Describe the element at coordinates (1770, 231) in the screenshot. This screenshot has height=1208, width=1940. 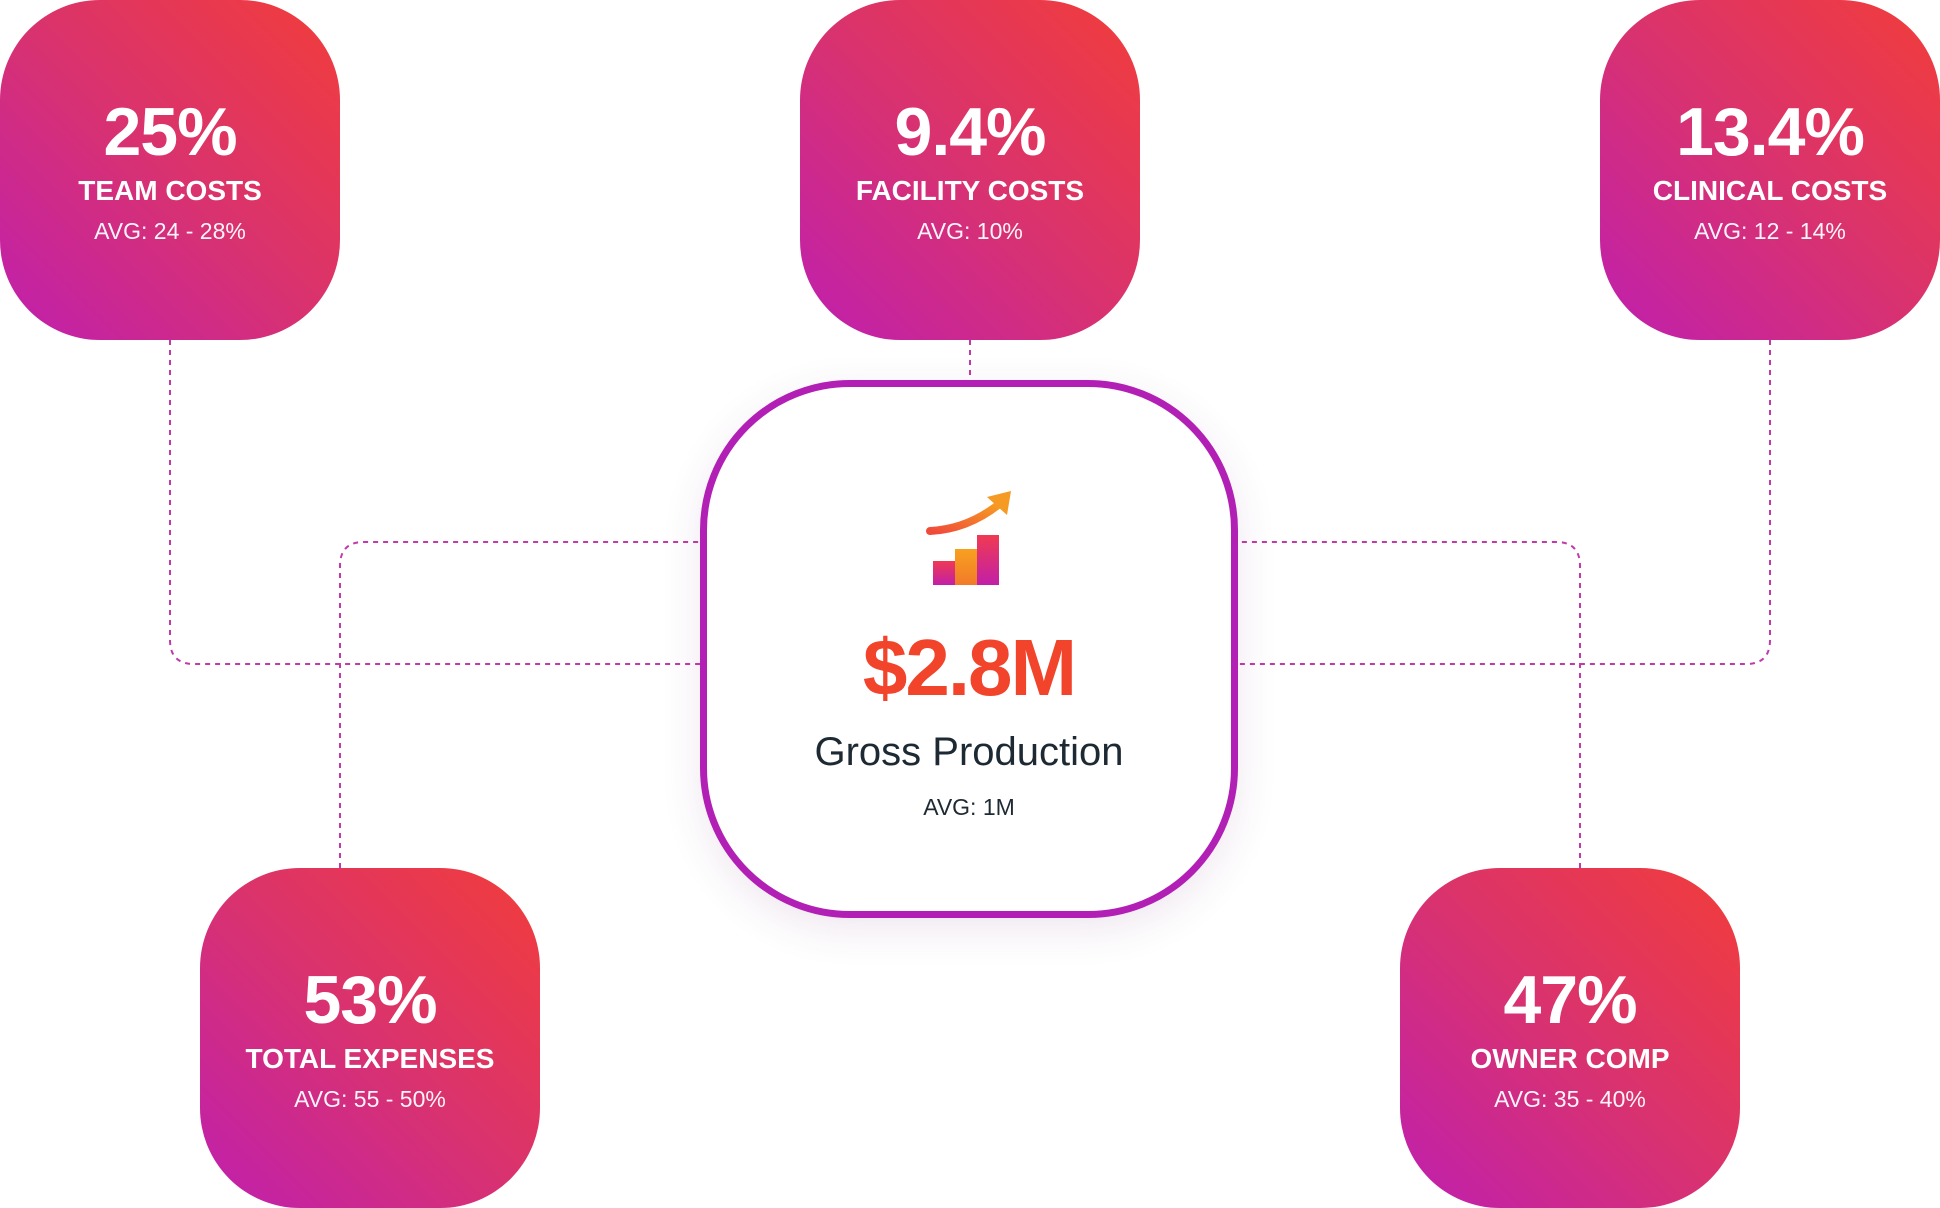
I see `clinical-costs-avg: AVG: 12 - 14%` at that location.